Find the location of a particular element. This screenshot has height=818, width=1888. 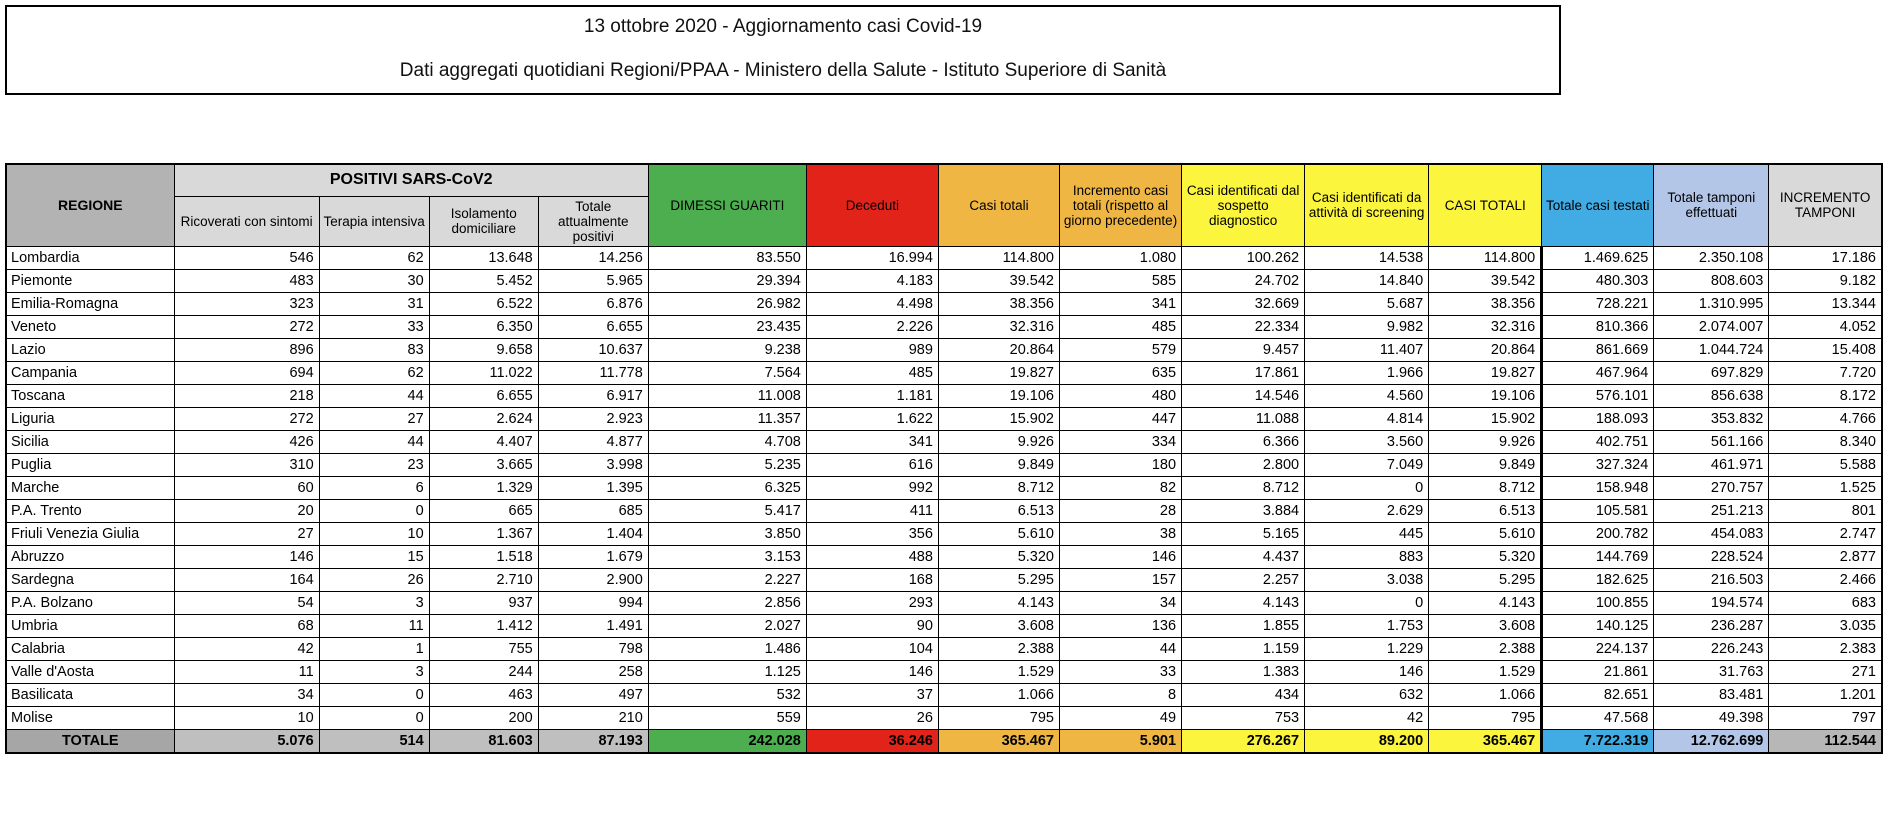

value-cell-isolamento: 4.407 is located at coordinates (483, 441).